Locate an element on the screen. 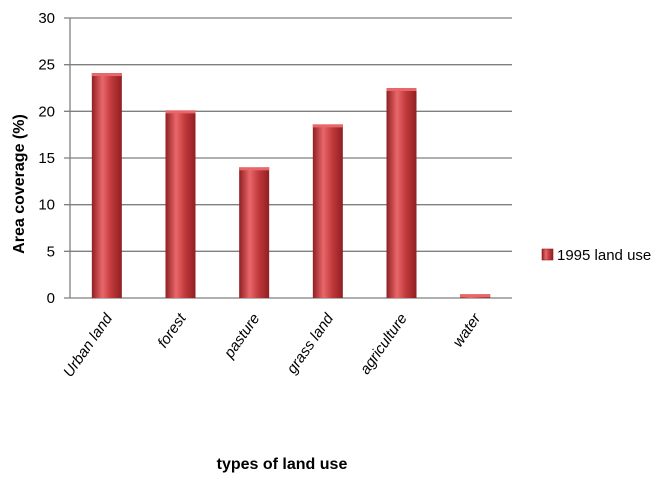 This screenshot has width=660, height=477. legend-label: 1995 land use is located at coordinates (604, 255).